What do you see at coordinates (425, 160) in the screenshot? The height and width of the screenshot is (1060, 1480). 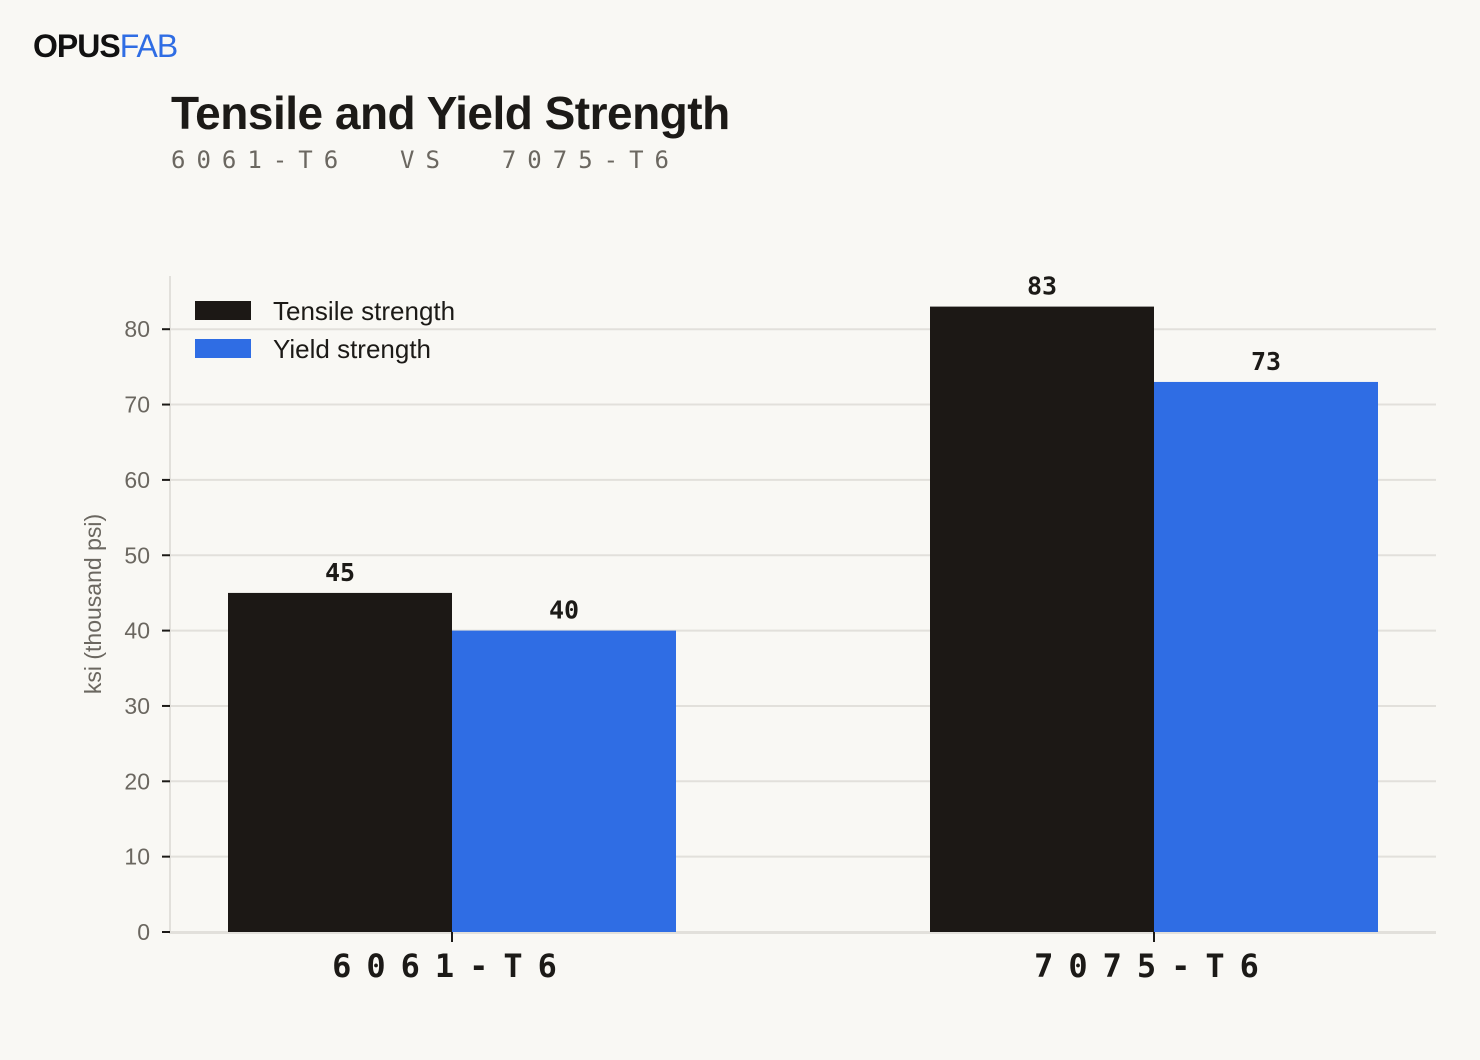 I see `chart-subtitle: 6061-T6 VS 7075-T6` at bounding box center [425, 160].